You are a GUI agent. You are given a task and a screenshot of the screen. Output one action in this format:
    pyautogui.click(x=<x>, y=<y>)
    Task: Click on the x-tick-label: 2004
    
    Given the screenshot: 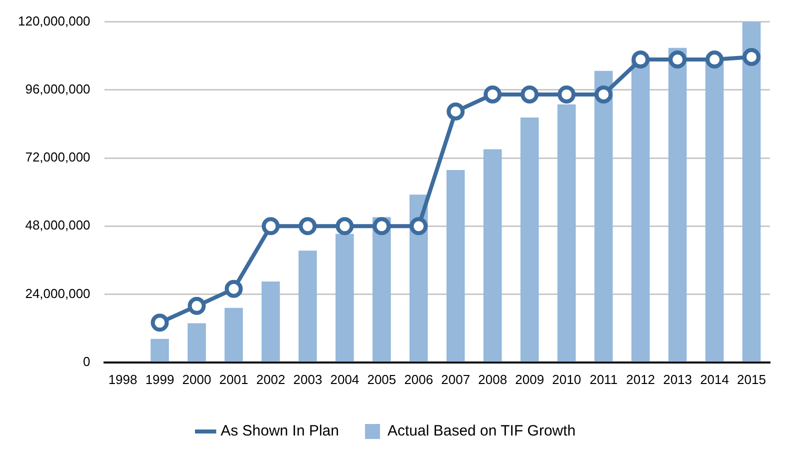 What is the action you would take?
    pyautogui.click(x=345, y=379)
    